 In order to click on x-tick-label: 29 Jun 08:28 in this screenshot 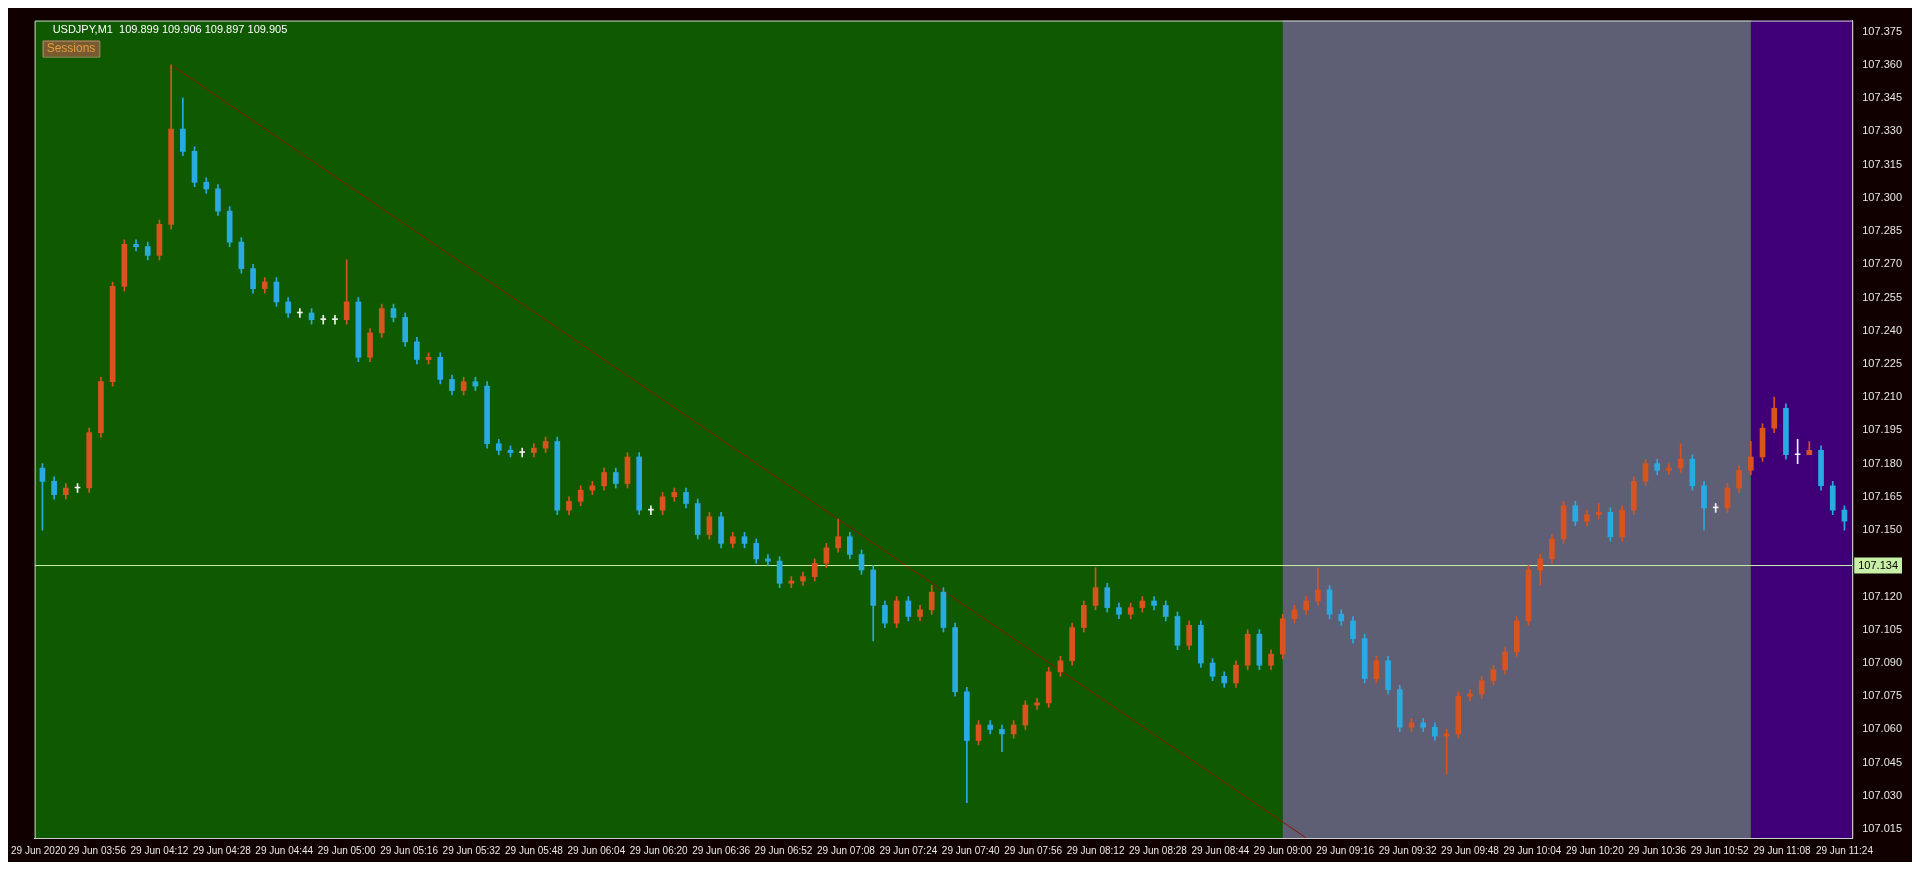, I will do `click(1158, 850)`.